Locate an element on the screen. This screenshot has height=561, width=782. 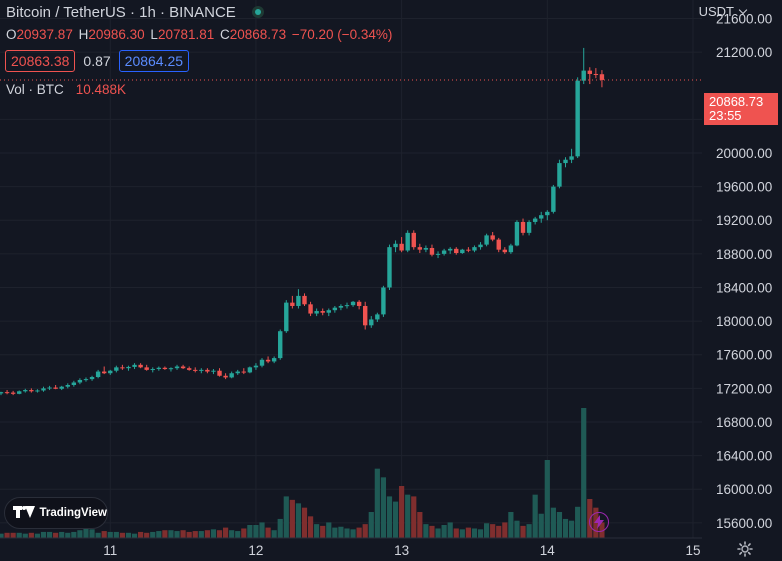
symbol-header: Bitcoin / TetherUS · 1h · BINANCE is located at coordinates (135, 12).